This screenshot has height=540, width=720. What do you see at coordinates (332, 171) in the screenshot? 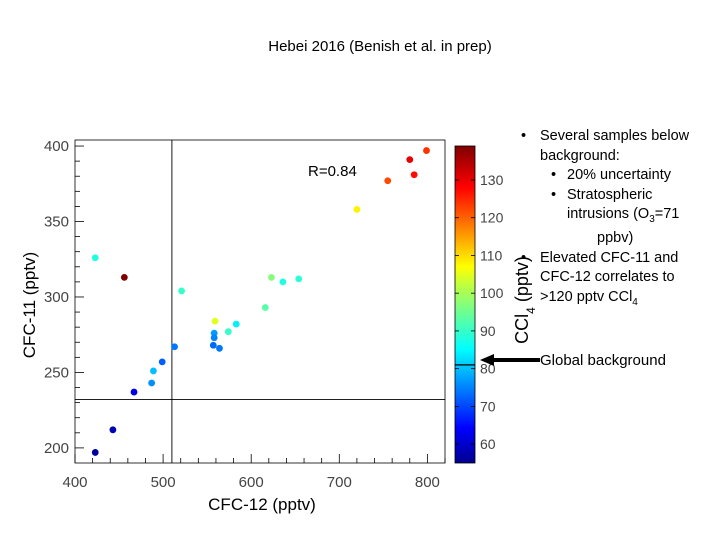
I see `correlation-annotation: R=0.84` at bounding box center [332, 171].